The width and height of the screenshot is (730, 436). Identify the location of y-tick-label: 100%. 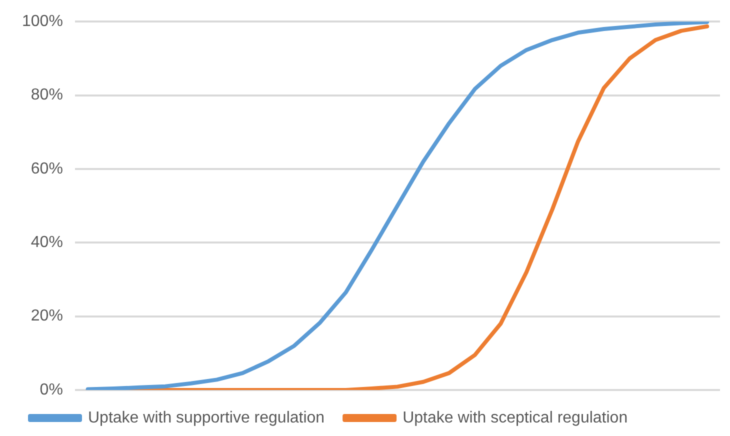
(42, 21).